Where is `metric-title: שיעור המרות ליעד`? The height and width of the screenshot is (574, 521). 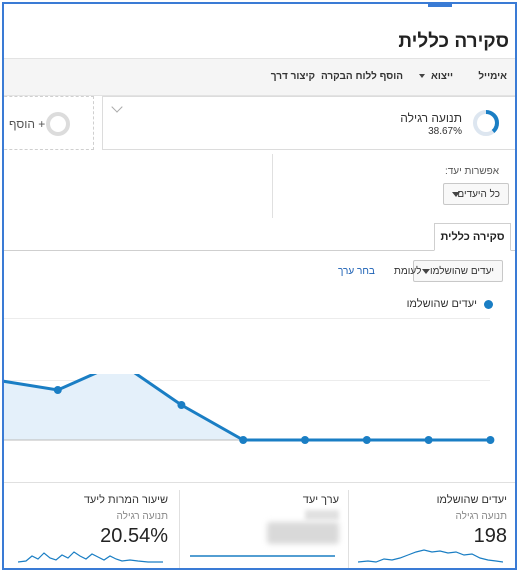
metric-title: שיעור המרות ליעד is located at coordinates (125, 500).